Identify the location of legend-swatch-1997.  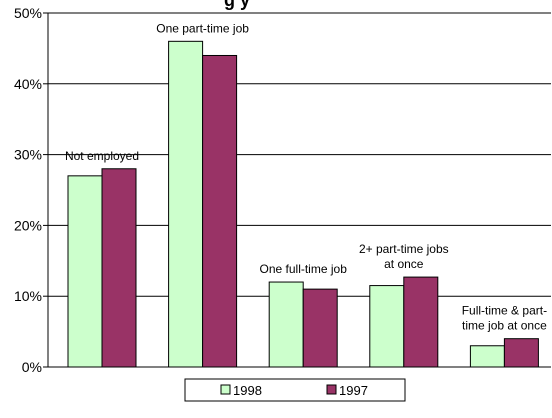
(331, 389).